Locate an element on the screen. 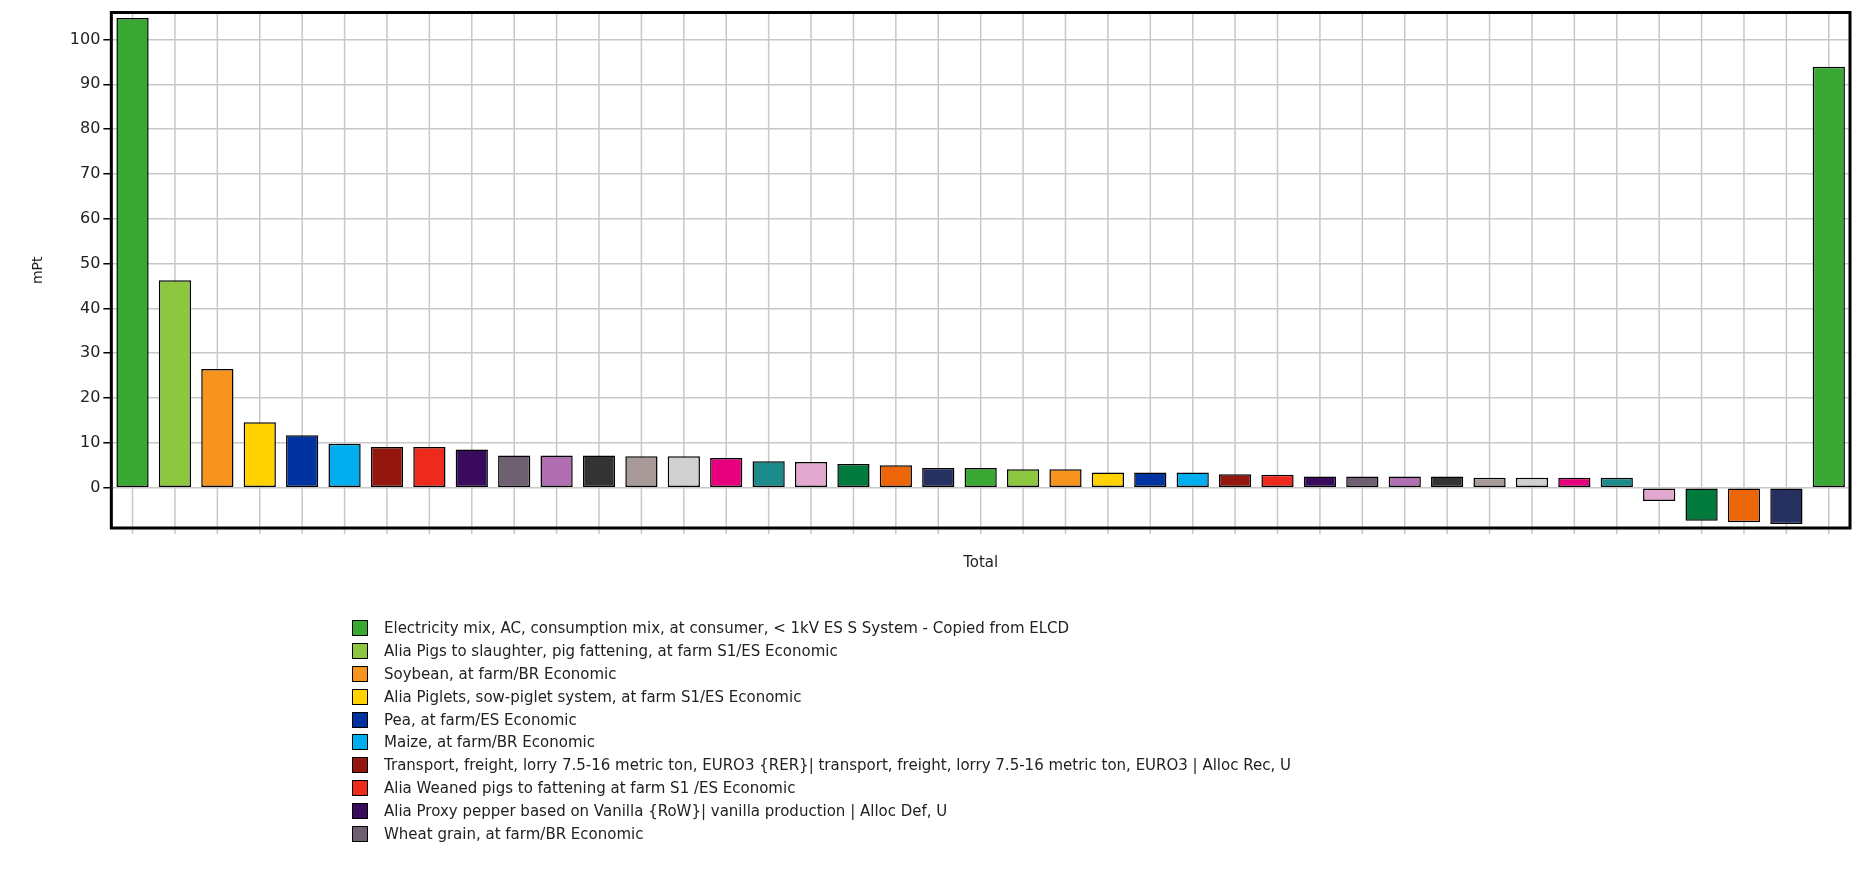 Image resolution: width=1854 pixels, height=877 pixels. y-tick-label: 80 is located at coordinates (90, 128).